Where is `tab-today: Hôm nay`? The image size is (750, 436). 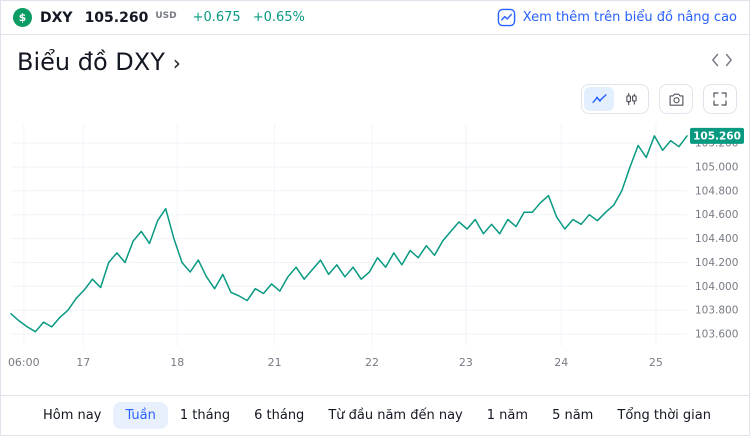 tab-today: Hôm nay is located at coordinates (72, 415).